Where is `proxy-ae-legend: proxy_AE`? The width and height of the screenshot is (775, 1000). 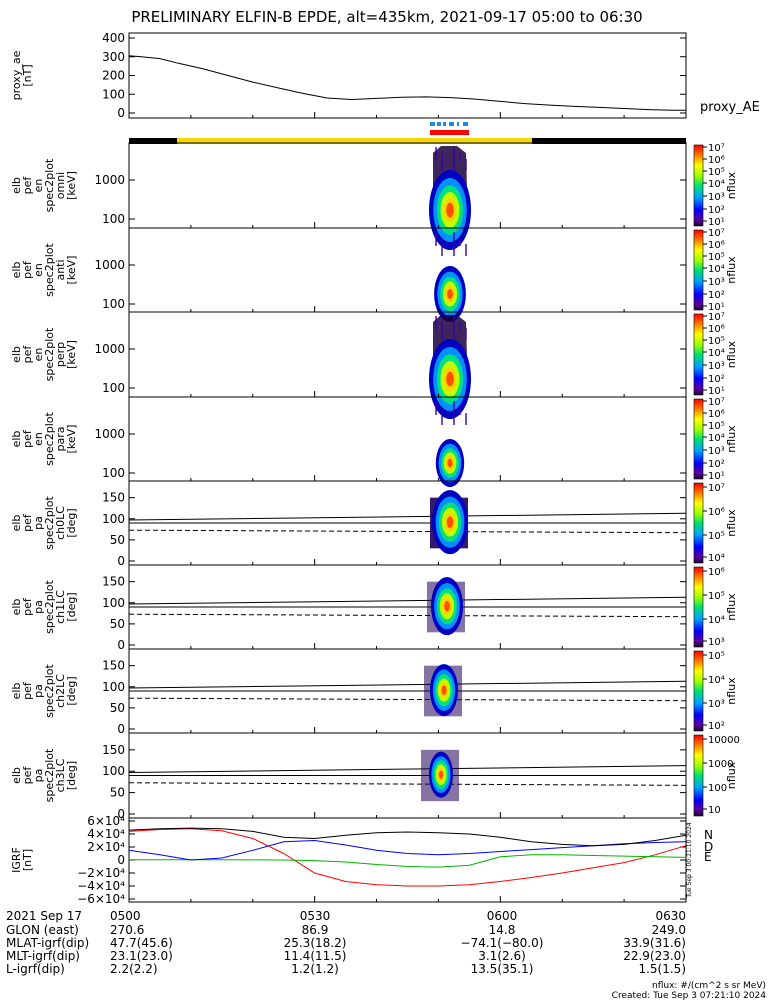 proxy-ae-legend: proxy_AE is located at coordinates (730, 107).